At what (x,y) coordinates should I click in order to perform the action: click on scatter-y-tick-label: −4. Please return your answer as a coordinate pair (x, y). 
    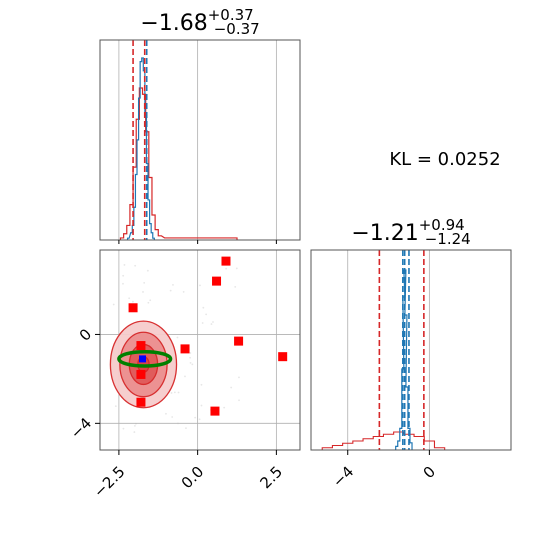
    Looking at the image, I should click on (81, 428).